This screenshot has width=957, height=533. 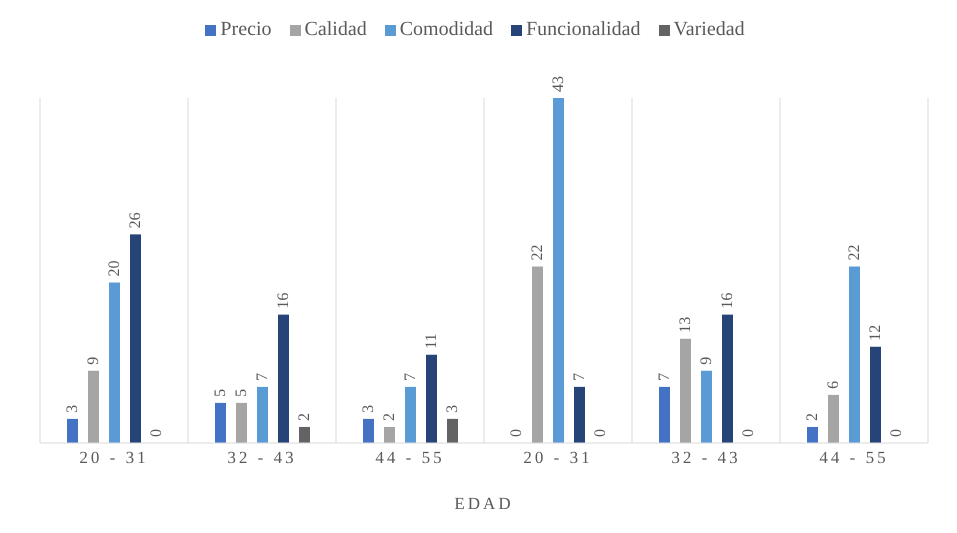 What do you see at coordinates (447, 29) in the screenshot?
I see `legend-label: Comodidad` at bounding box center [447, 29].